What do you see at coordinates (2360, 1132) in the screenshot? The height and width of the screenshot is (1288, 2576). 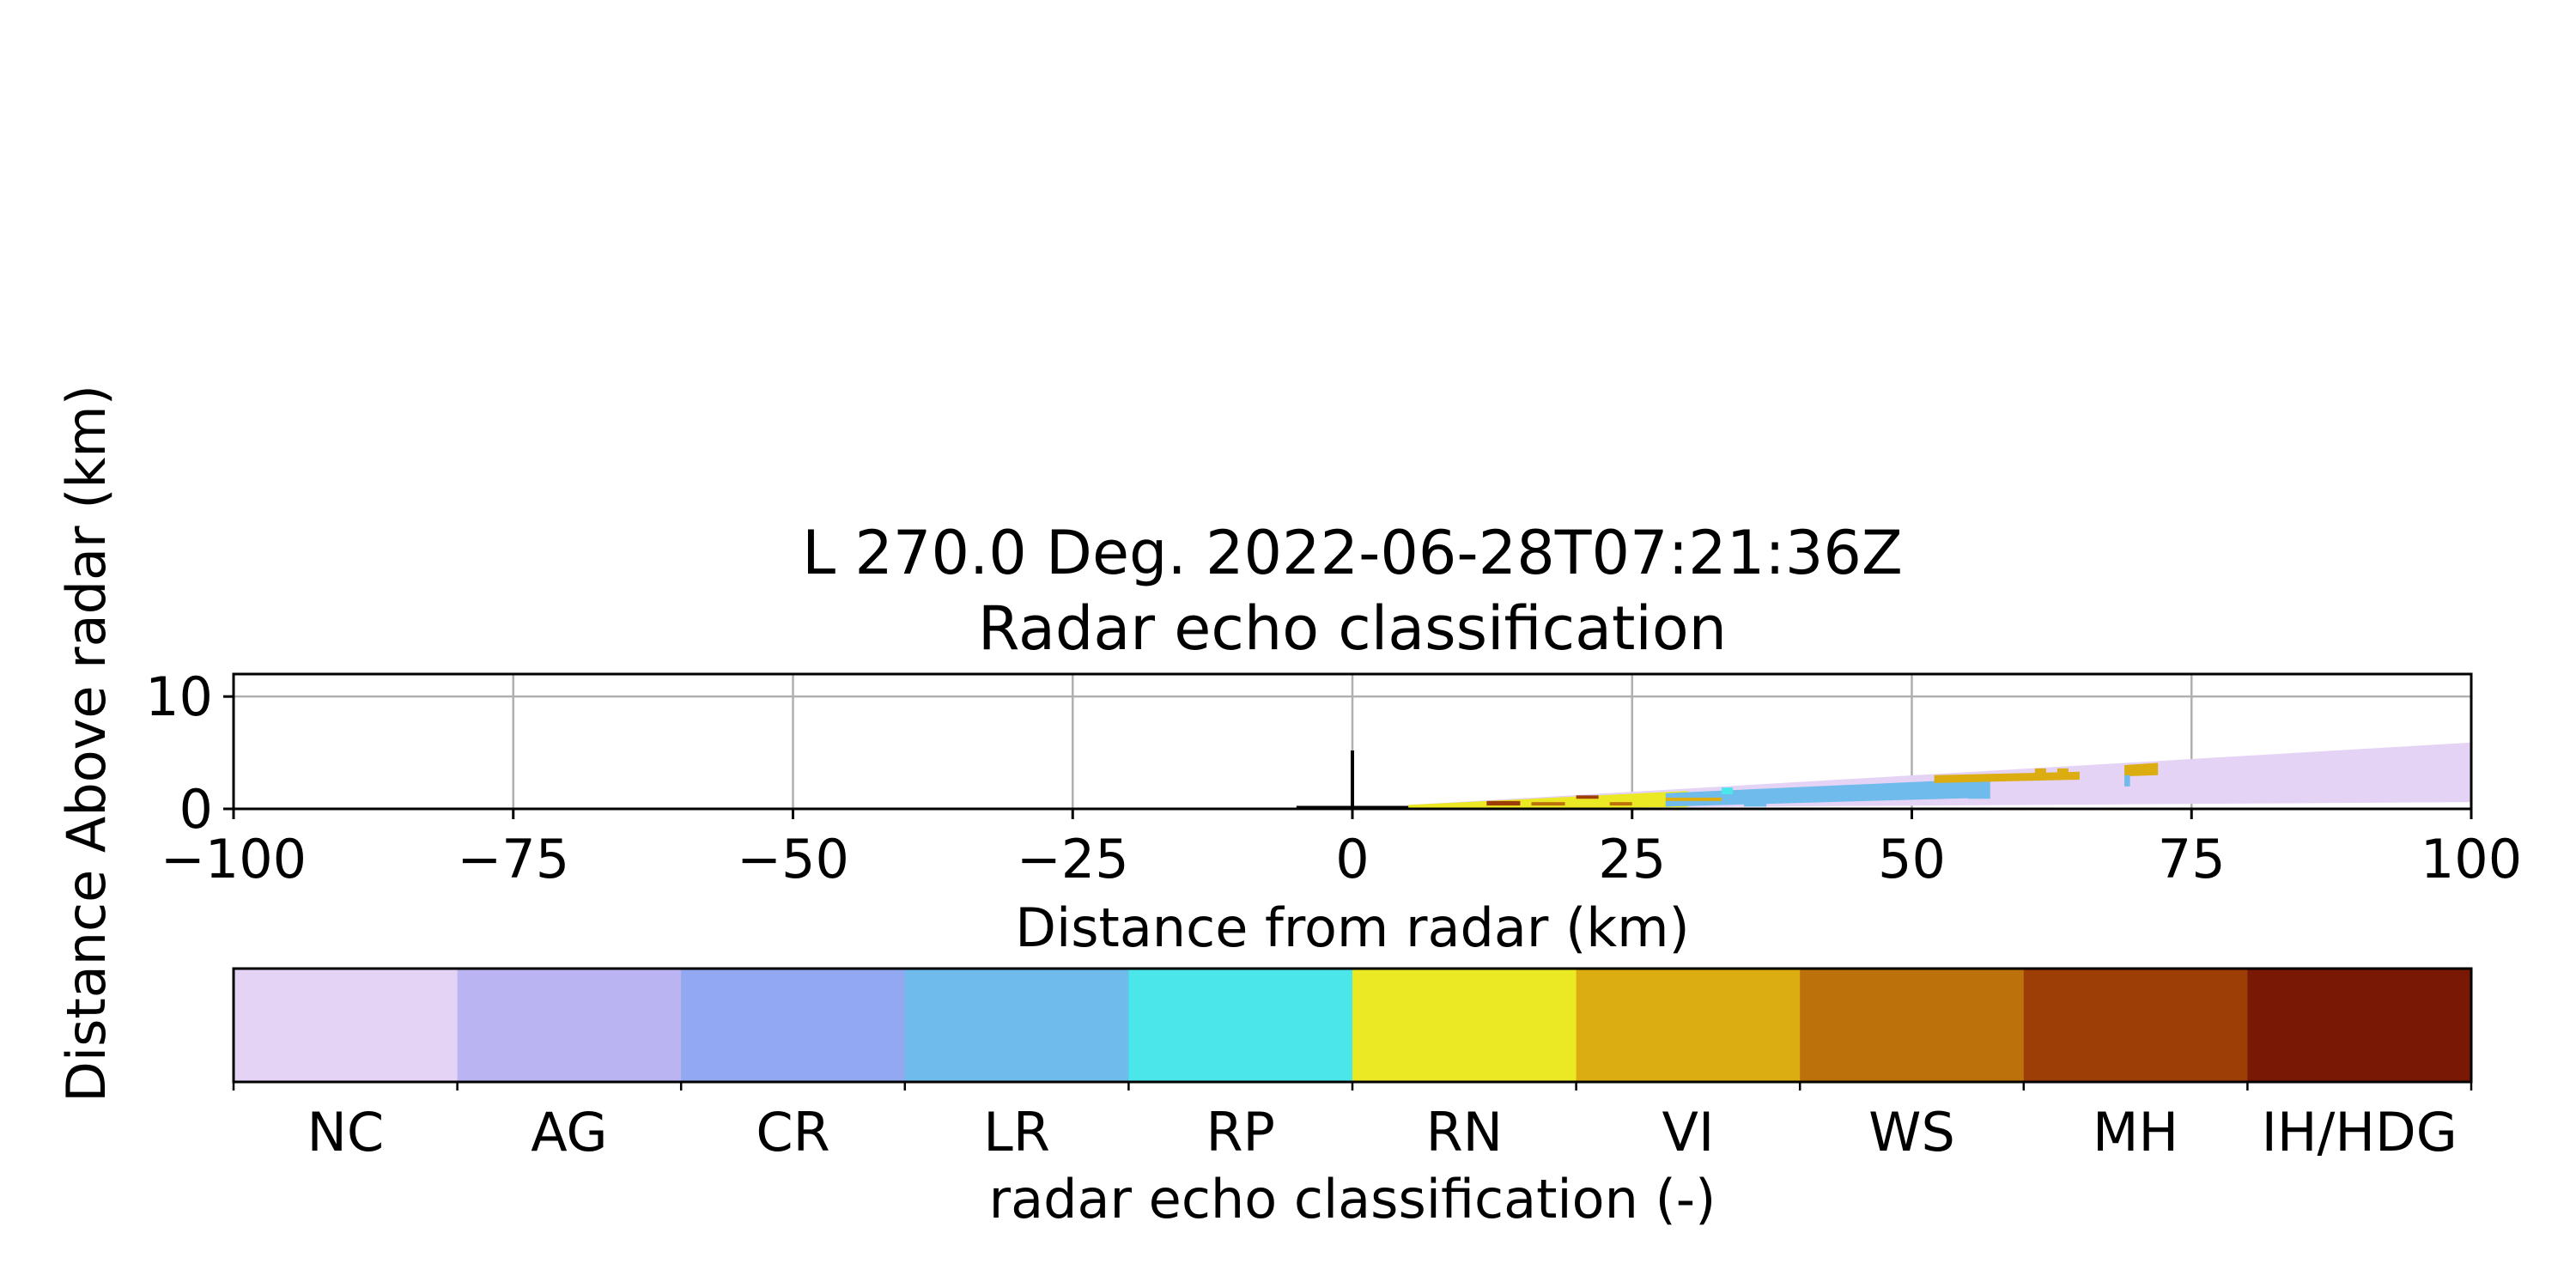 I see `colorbar-class-label: IH/HDG` at bounding box center [2360, 1132].